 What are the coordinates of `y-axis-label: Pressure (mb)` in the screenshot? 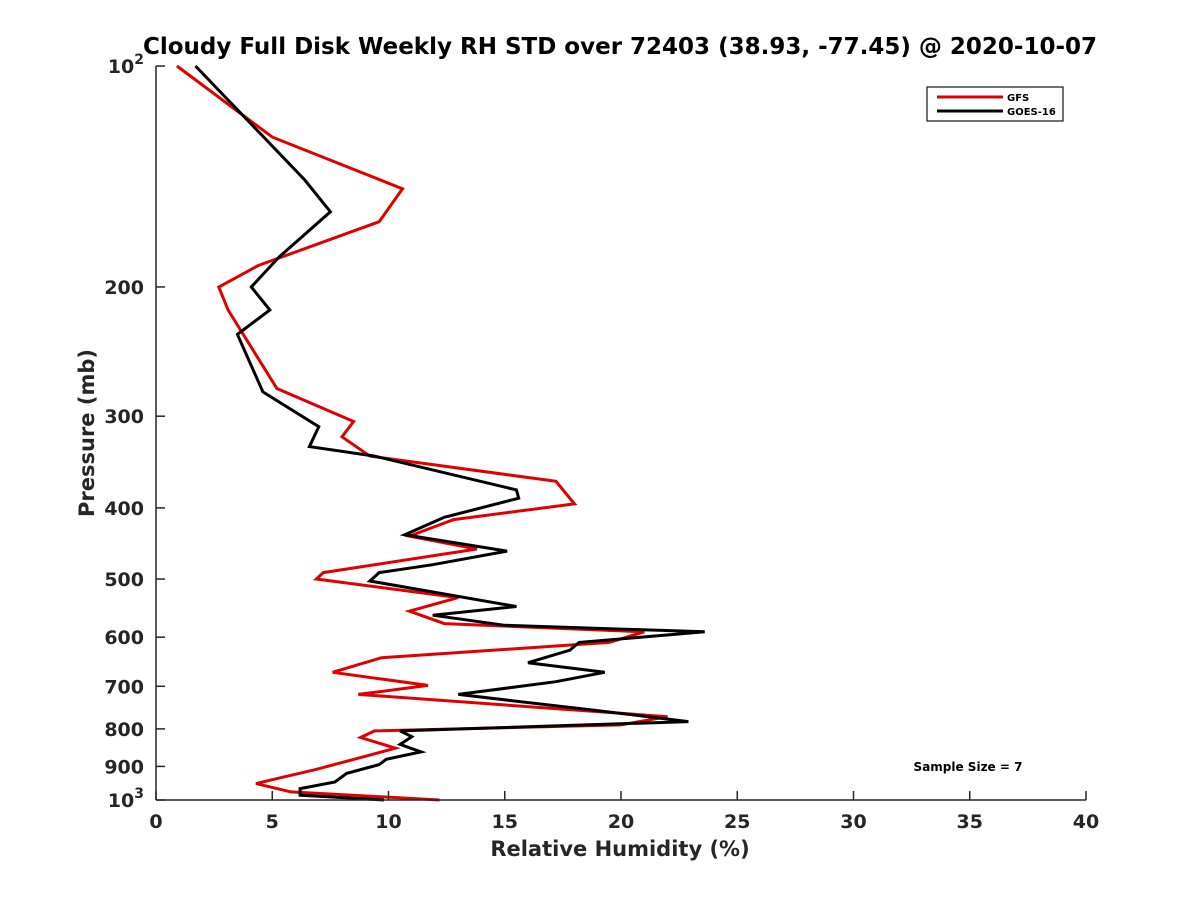 It's located at (87, 433).